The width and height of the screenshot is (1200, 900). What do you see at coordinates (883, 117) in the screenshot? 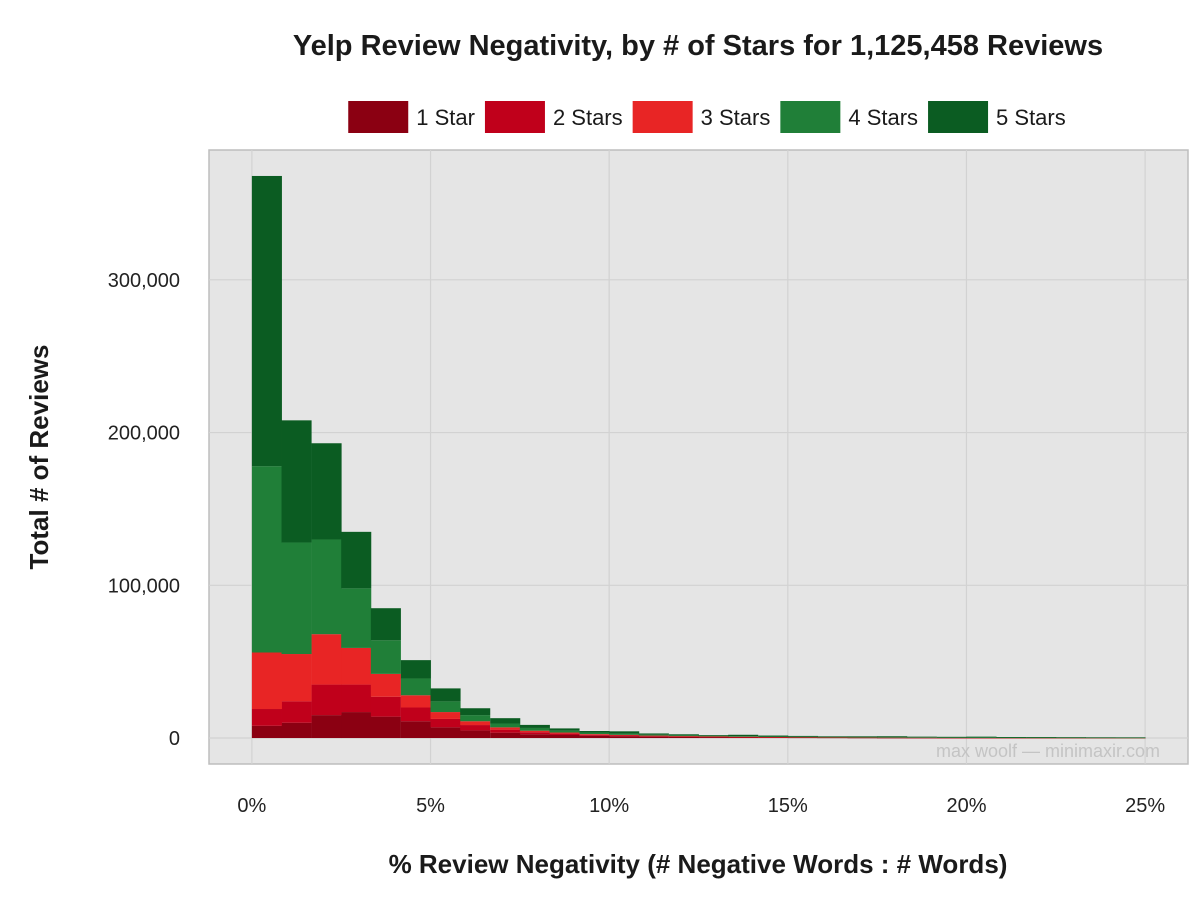
I see `legend-label: 4 Stars` at bounding box center [883, 117].